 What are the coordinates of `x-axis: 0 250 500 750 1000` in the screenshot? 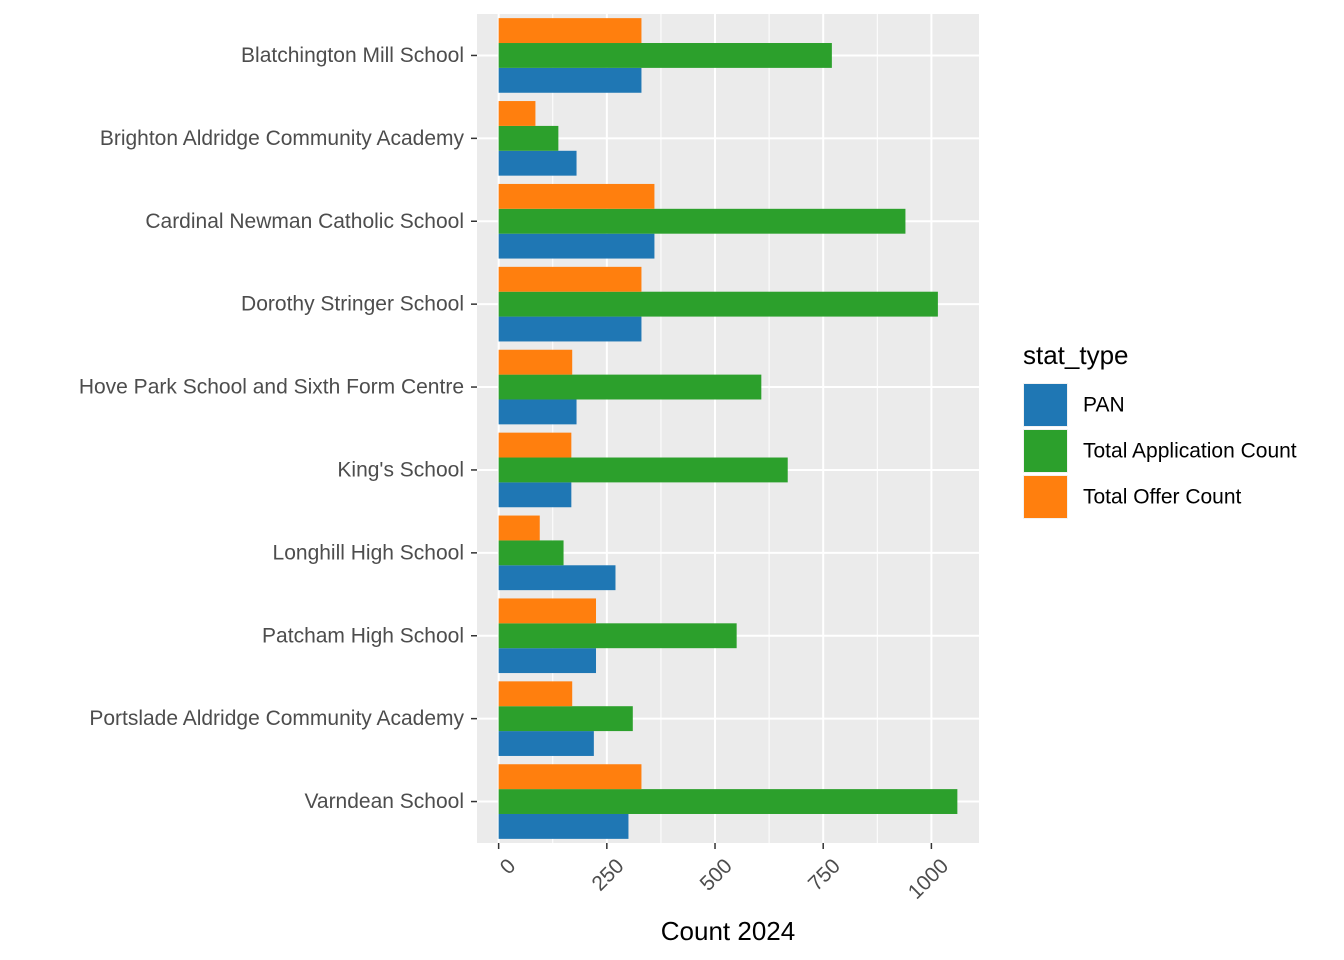 It's located at (724, 873).